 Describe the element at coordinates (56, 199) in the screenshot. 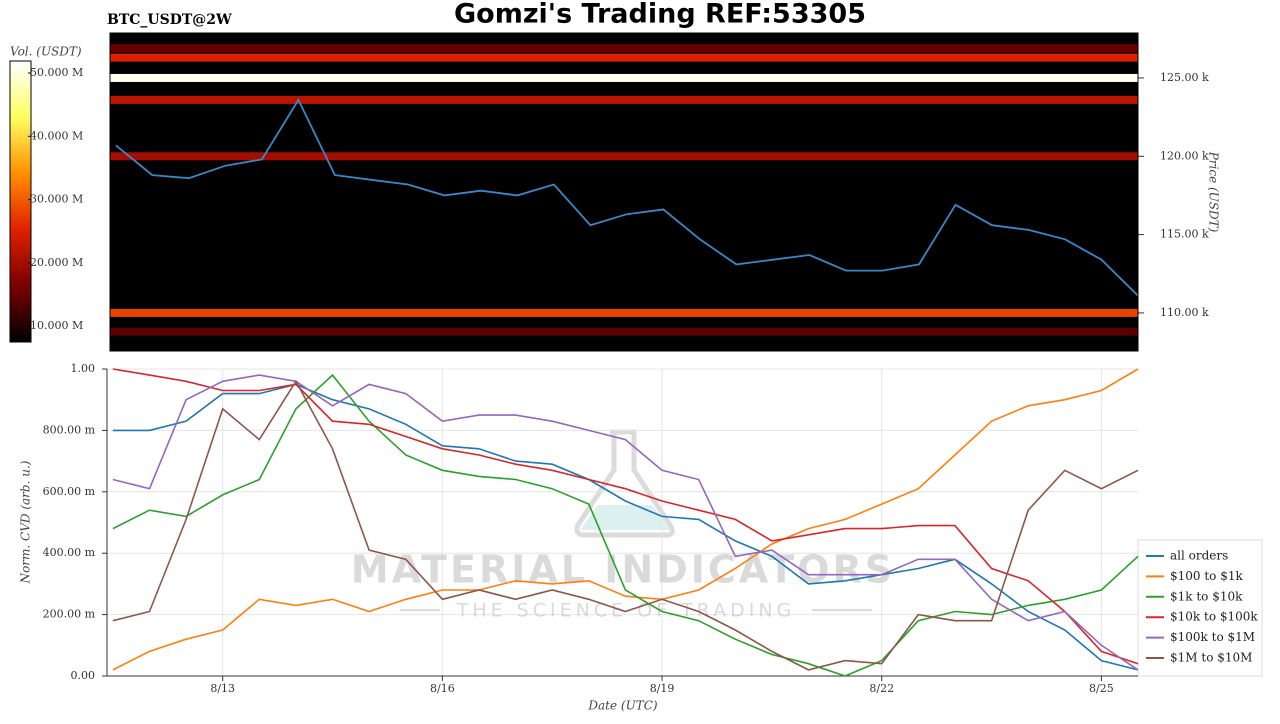

I see `colorbar-tick-label: 30.000 M` at that location.